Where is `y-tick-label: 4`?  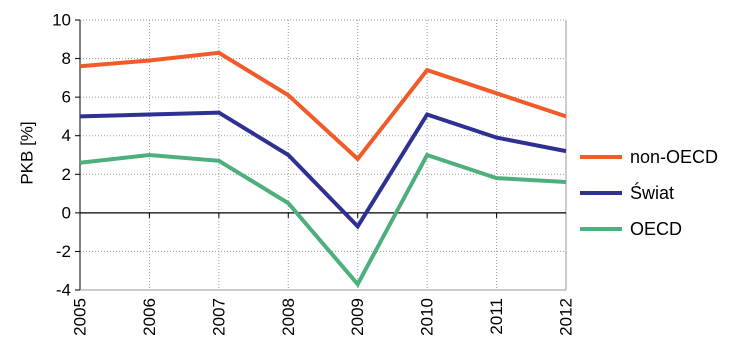 y-tick-label: 4 is located at coordinates (66, 135).